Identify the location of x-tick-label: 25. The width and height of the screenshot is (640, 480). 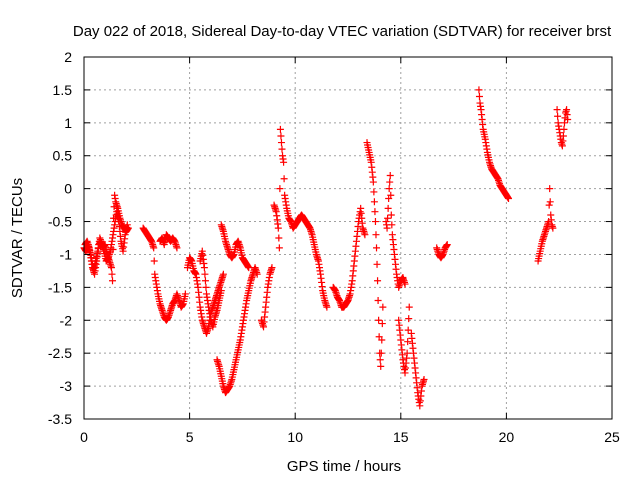
(612, 437).